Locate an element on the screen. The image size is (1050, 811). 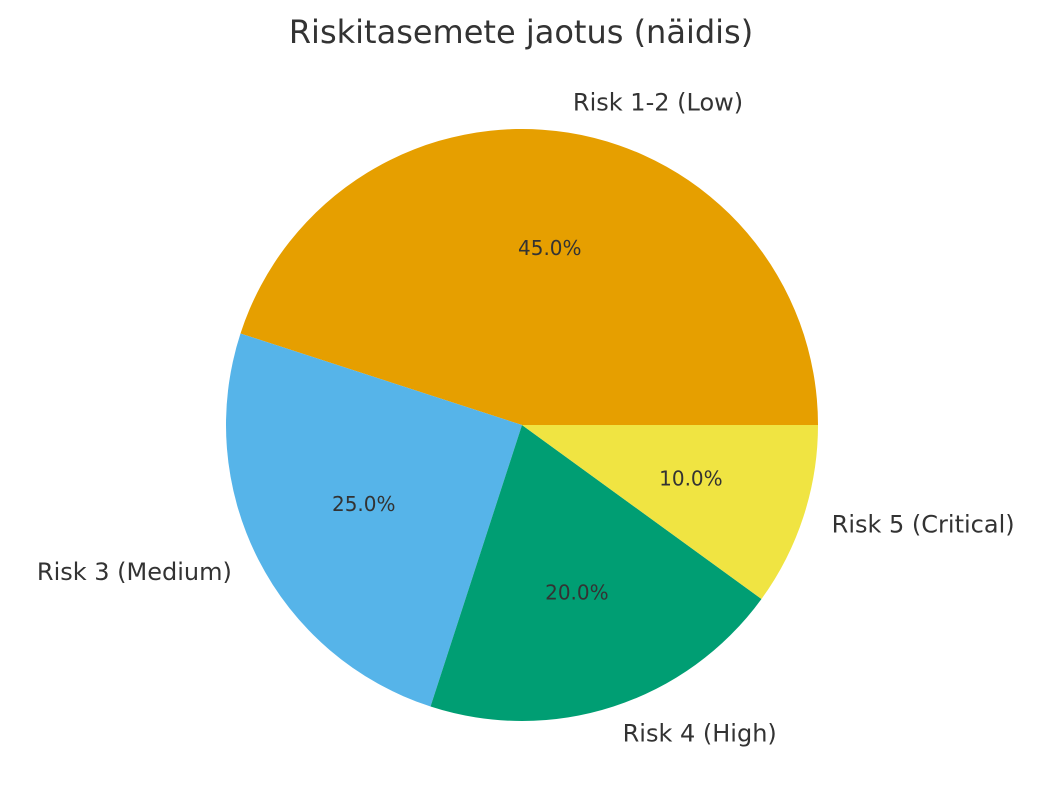
slice-percent-label: 45.0% is located at coordinates (550, 248).